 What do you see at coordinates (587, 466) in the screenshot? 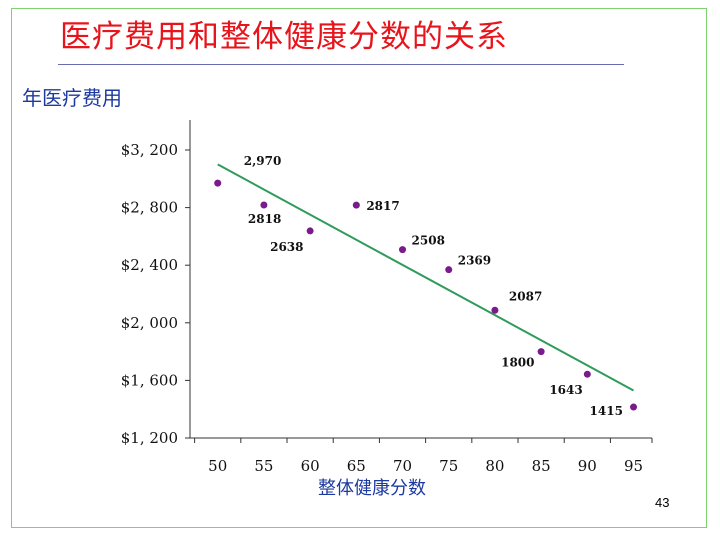
I see `x-tick-label: 90` at bounding box center [587, 466].